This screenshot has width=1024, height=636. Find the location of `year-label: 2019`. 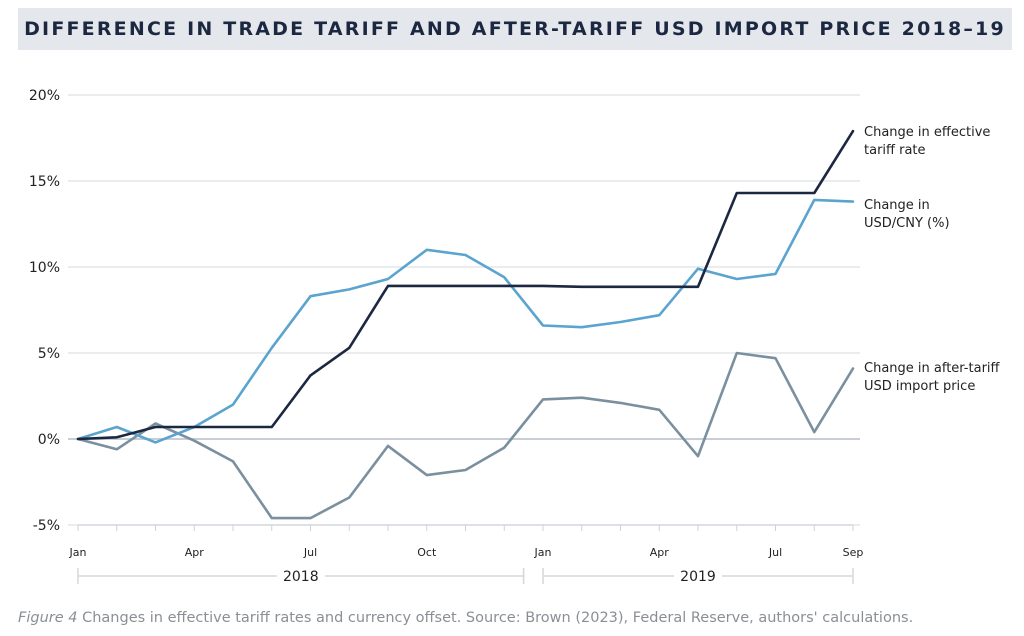

year-label: 2019 is located at coordinates (698, 577).